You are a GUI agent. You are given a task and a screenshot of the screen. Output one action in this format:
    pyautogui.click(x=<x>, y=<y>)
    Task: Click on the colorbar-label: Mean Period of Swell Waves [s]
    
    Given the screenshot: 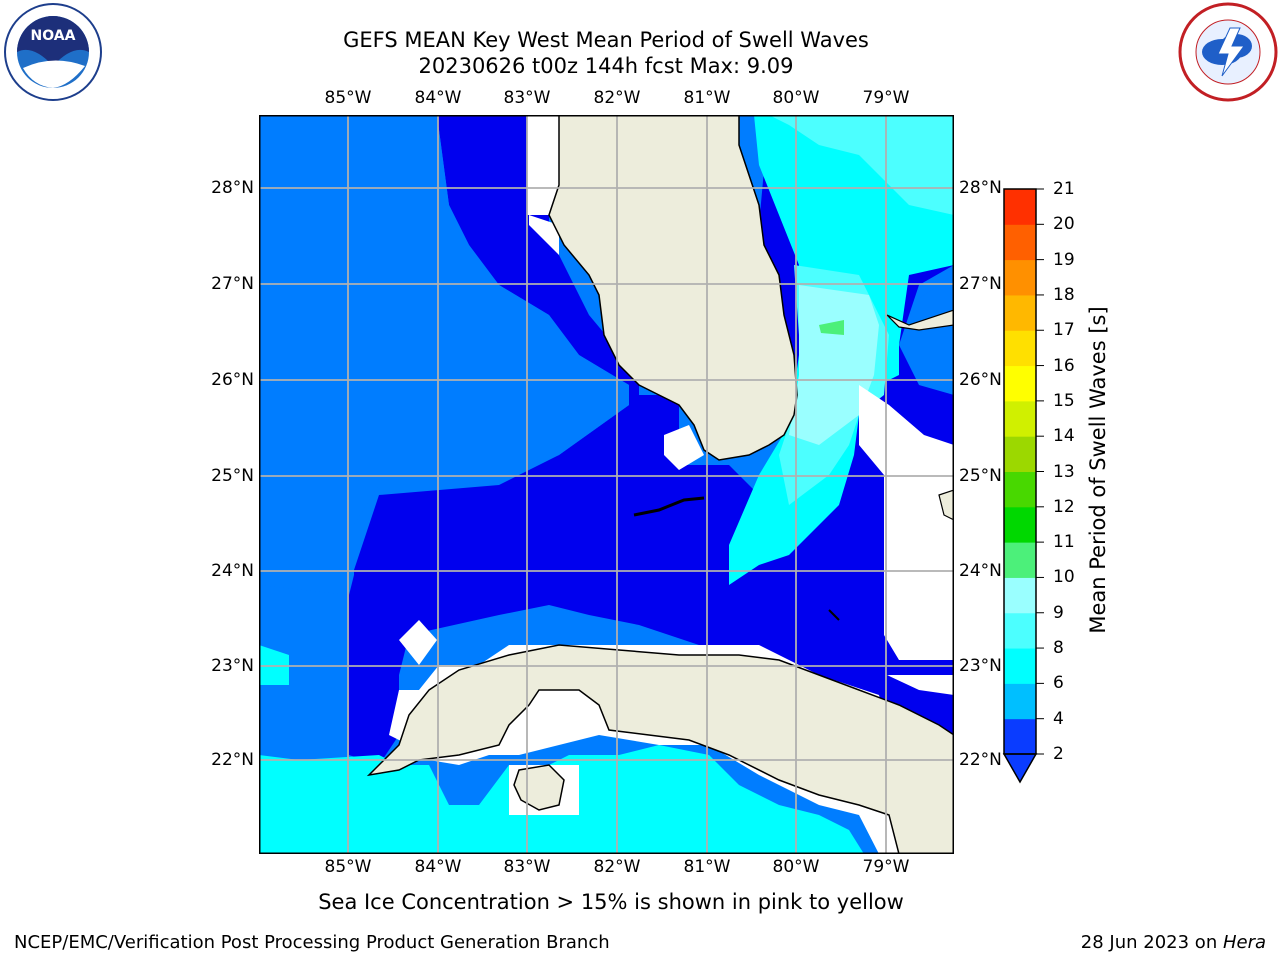 What is the action you would take?
    pyautogui.click(x=1098, y=470)
    